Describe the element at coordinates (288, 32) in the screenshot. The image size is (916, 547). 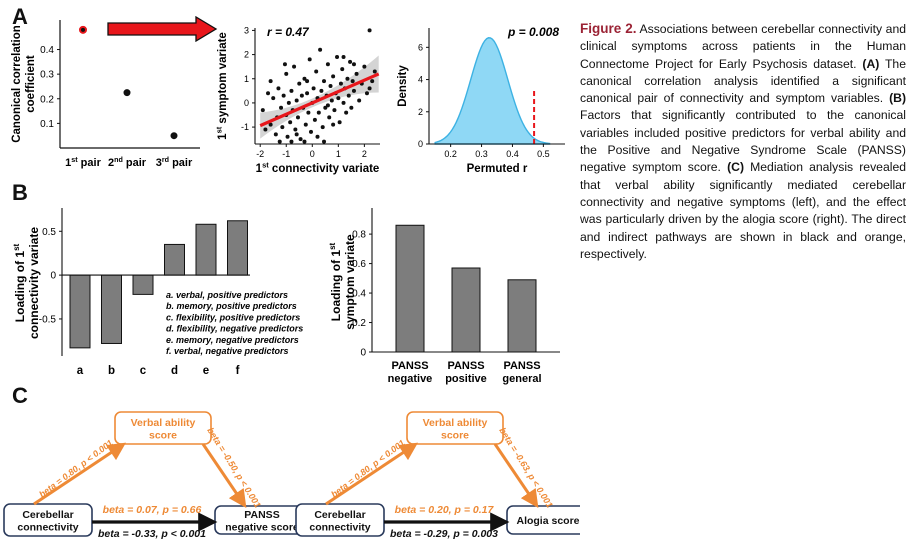
I see `correlation-annotation: r = 0.47` at that location.